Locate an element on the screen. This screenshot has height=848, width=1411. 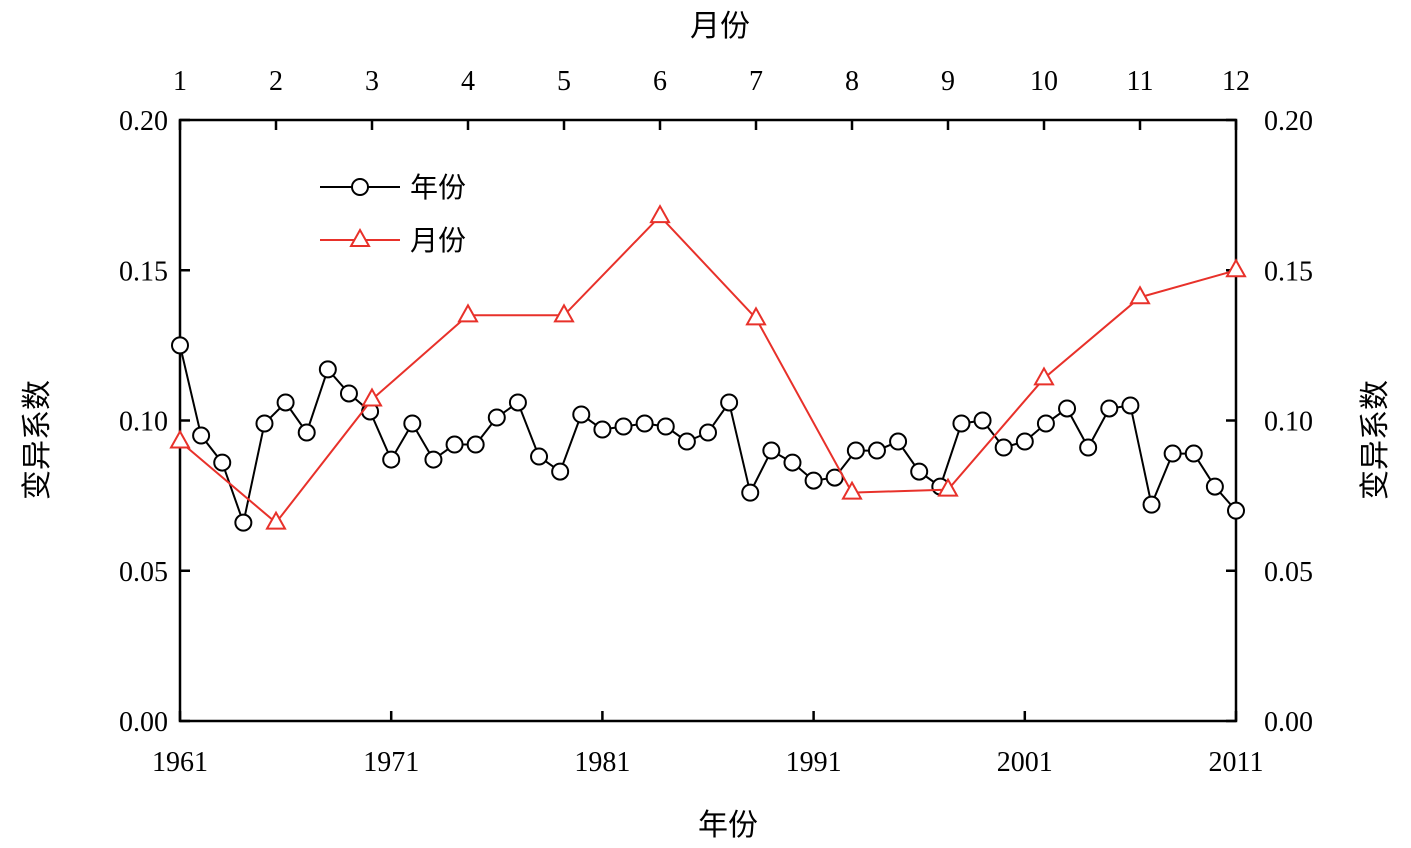
x-top-tick-label: 12 is located at coordinates (1236, 81).